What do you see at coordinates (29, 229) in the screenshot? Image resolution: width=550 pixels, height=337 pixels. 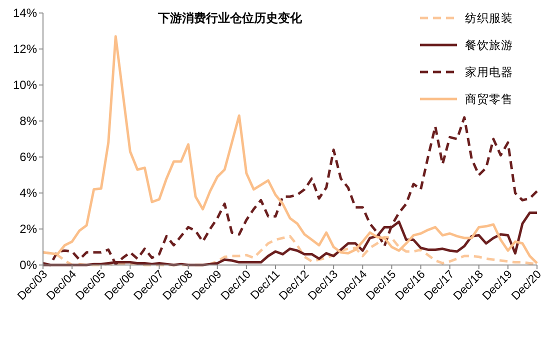 I see `y-tick-label: 2%` at bounding box center [29, 229].